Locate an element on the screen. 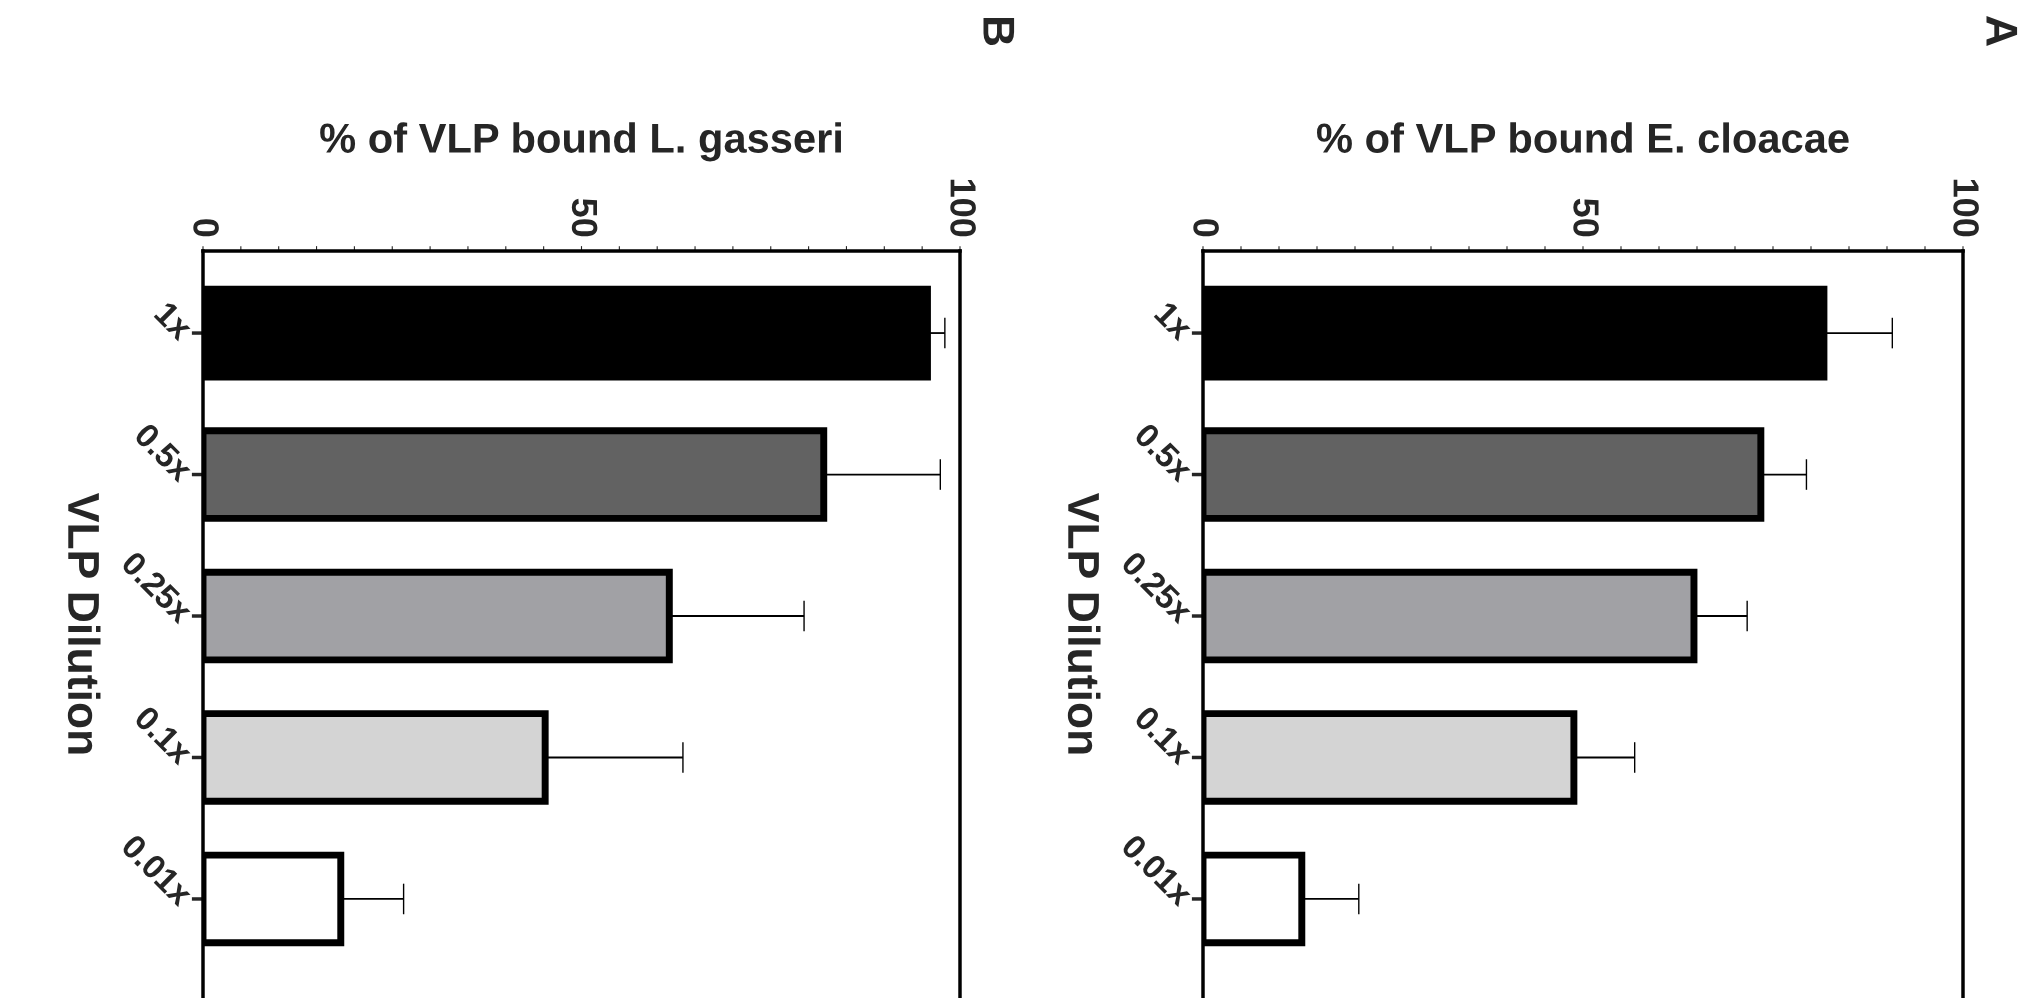 Image resolution: width=2018 pixels, height=998 pixels. x-axis-title: % of VLP bound L. gasseri is located at coordinates (580, 142).